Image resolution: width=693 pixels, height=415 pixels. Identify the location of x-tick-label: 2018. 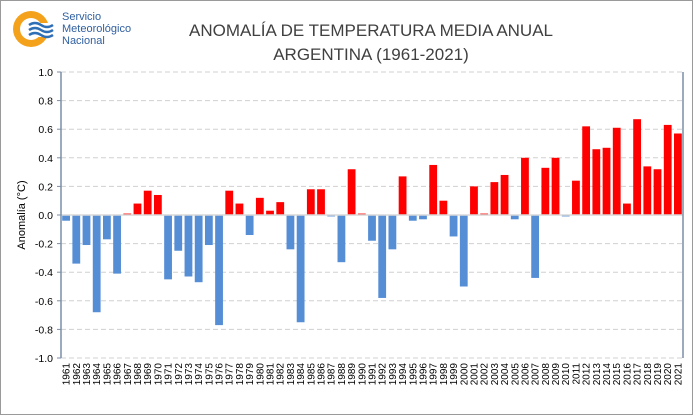
(648, 374).